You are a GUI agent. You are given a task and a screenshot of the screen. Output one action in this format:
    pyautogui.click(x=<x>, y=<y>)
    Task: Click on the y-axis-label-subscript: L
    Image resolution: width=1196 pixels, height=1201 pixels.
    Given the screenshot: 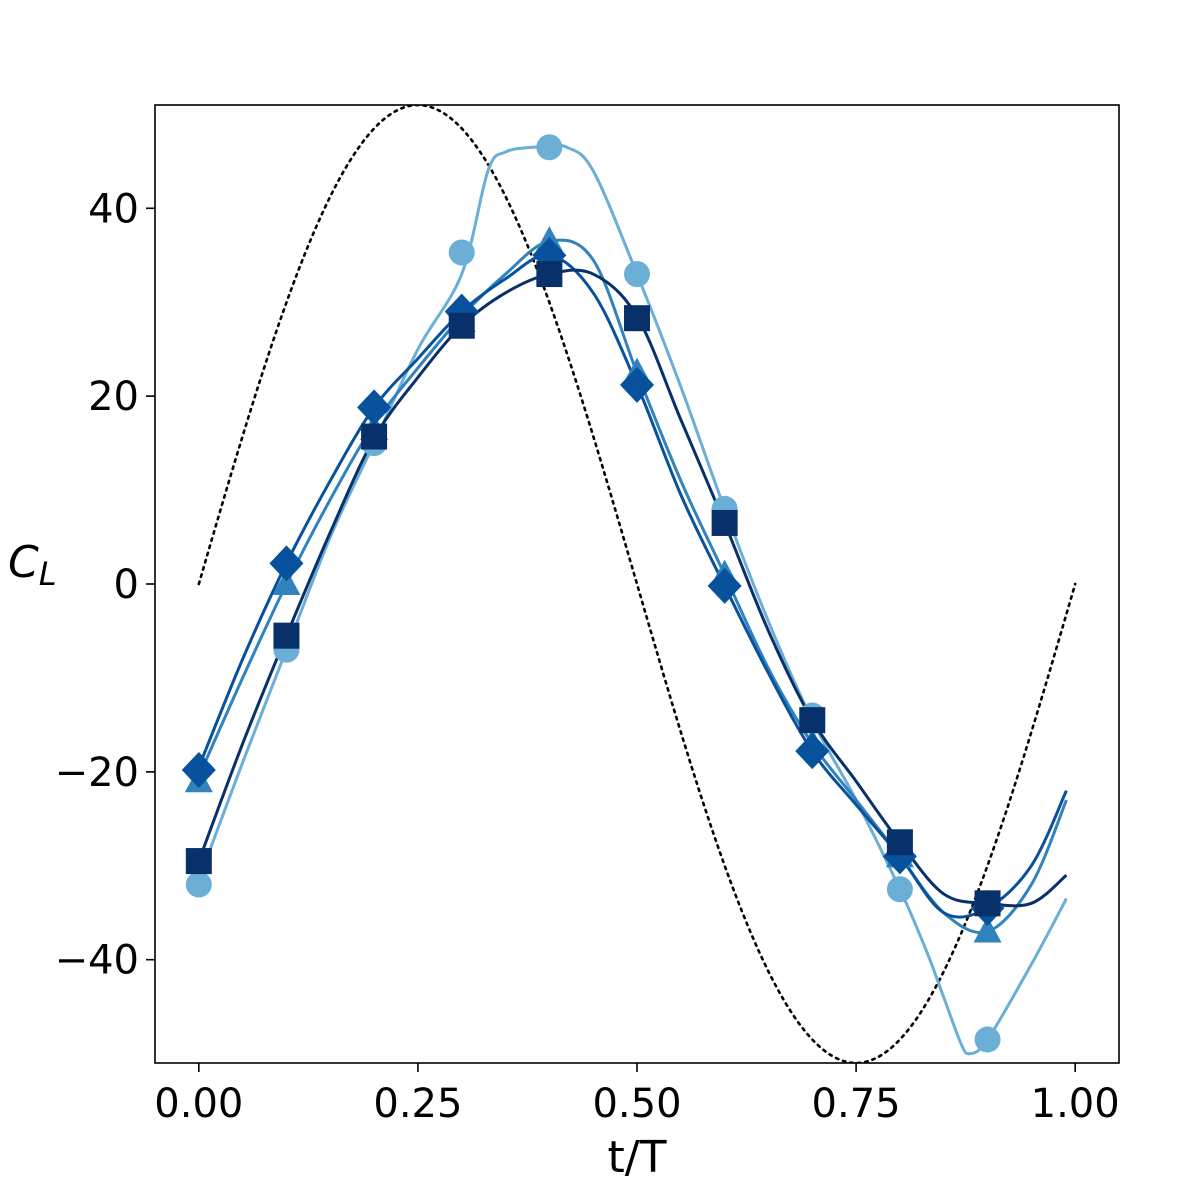 What is the action you would take?
    pyautogui.click(x=48, y=574)
    